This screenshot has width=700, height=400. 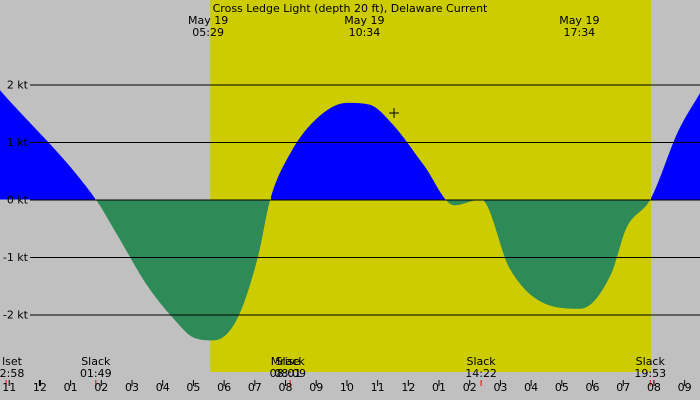 What do you see at coordinates (394, 113) in the screenshot?
I see `cursor-crosshair-icon` at bounding box center [394, 113].